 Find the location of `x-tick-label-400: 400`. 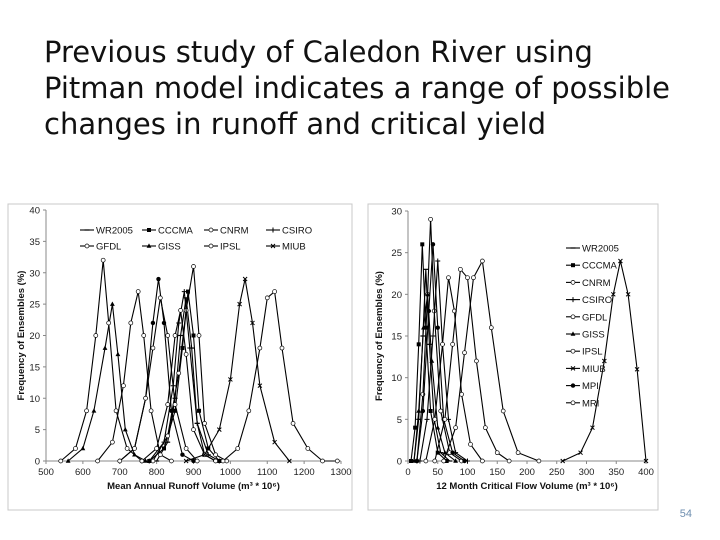

x-tick-label-400: 400 is located at coordinates (646, 472).